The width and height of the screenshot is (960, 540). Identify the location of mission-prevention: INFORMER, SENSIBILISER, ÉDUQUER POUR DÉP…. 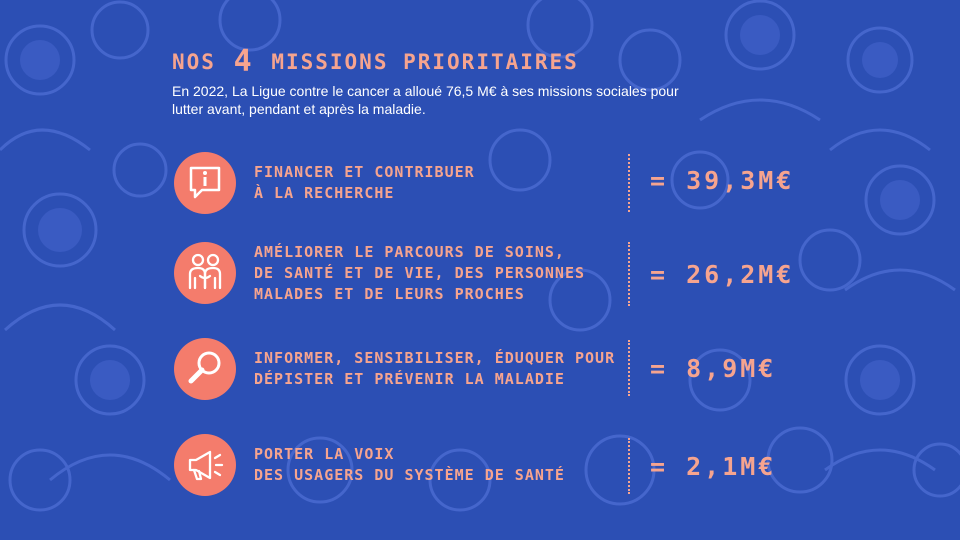
(494, 370).